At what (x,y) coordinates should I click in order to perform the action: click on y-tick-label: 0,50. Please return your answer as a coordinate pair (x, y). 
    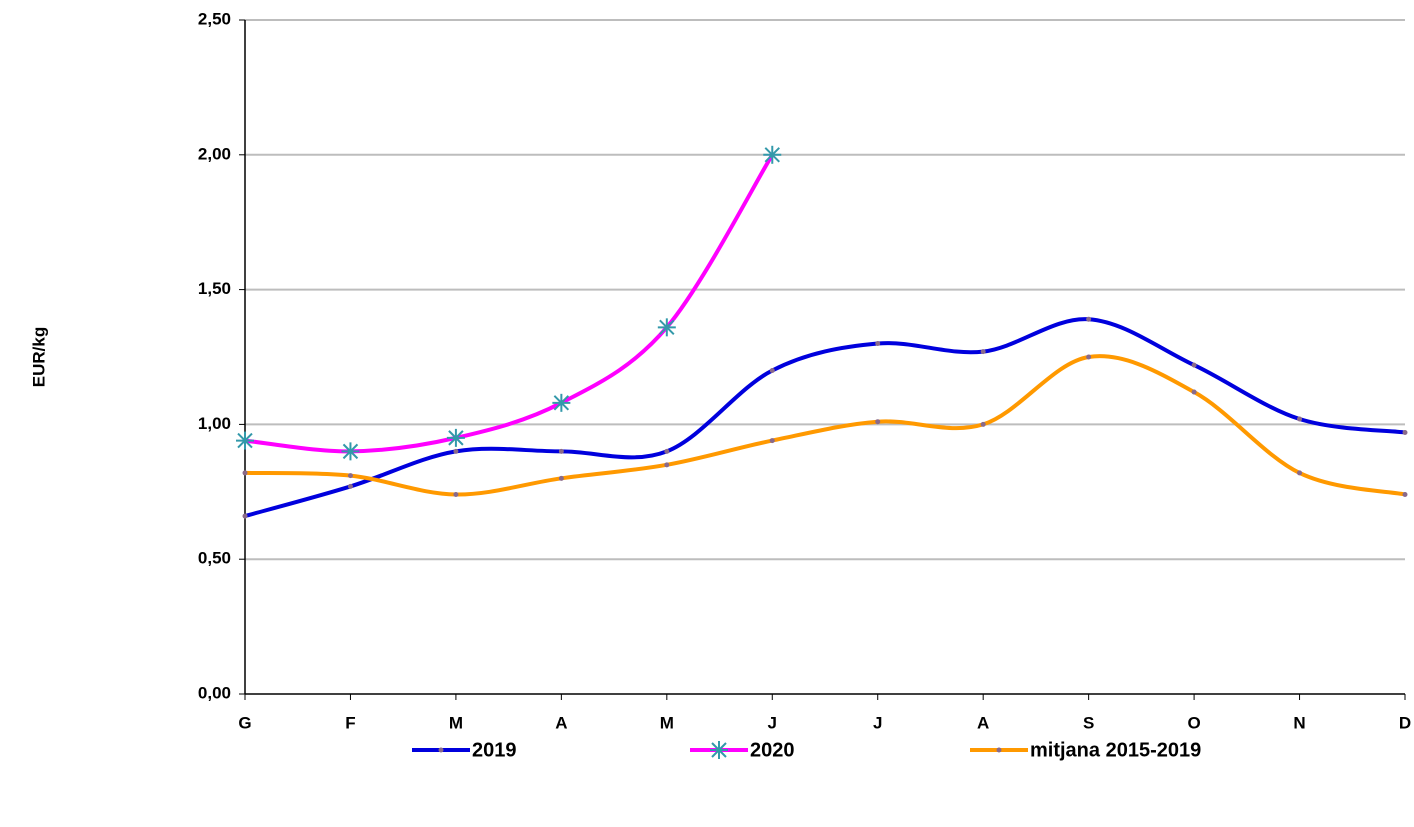
    Looking at the image, I should click on (214, 558).